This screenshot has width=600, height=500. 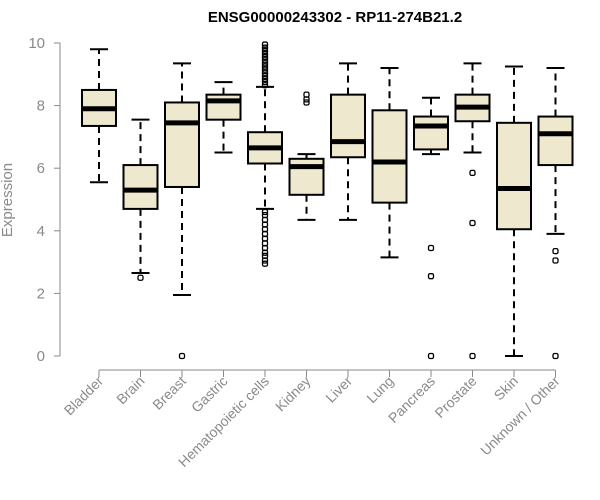 I want to click on y-tick-label: 10, so click(x=36, y=43).